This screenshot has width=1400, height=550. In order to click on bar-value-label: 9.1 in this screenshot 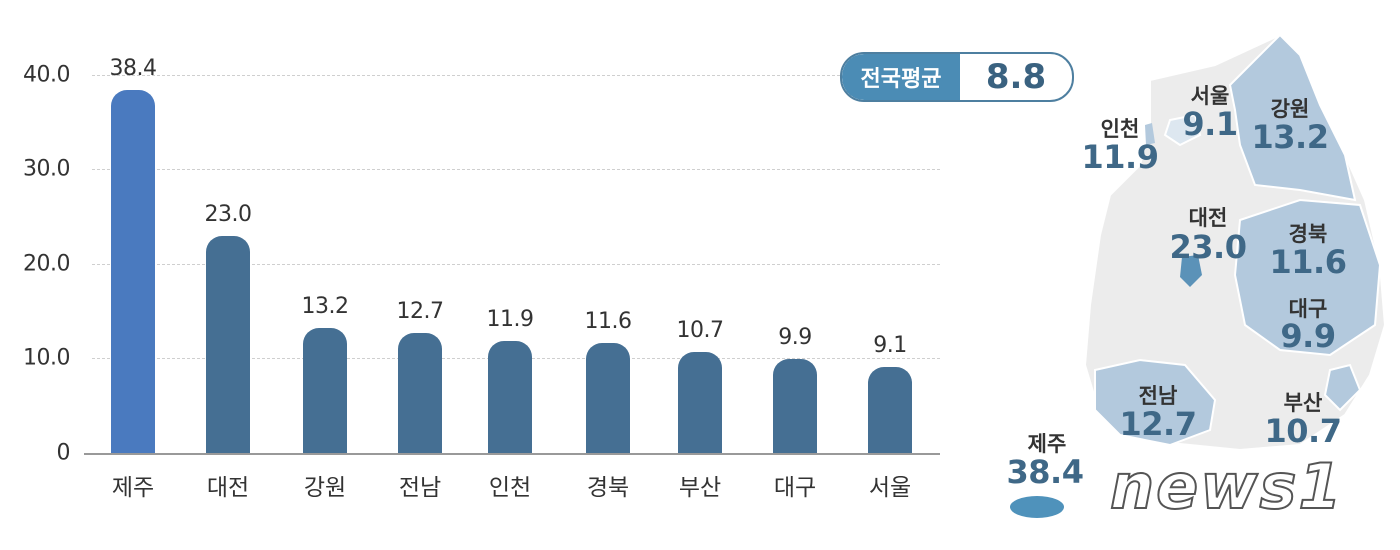, I will do `click(890, 345)`.